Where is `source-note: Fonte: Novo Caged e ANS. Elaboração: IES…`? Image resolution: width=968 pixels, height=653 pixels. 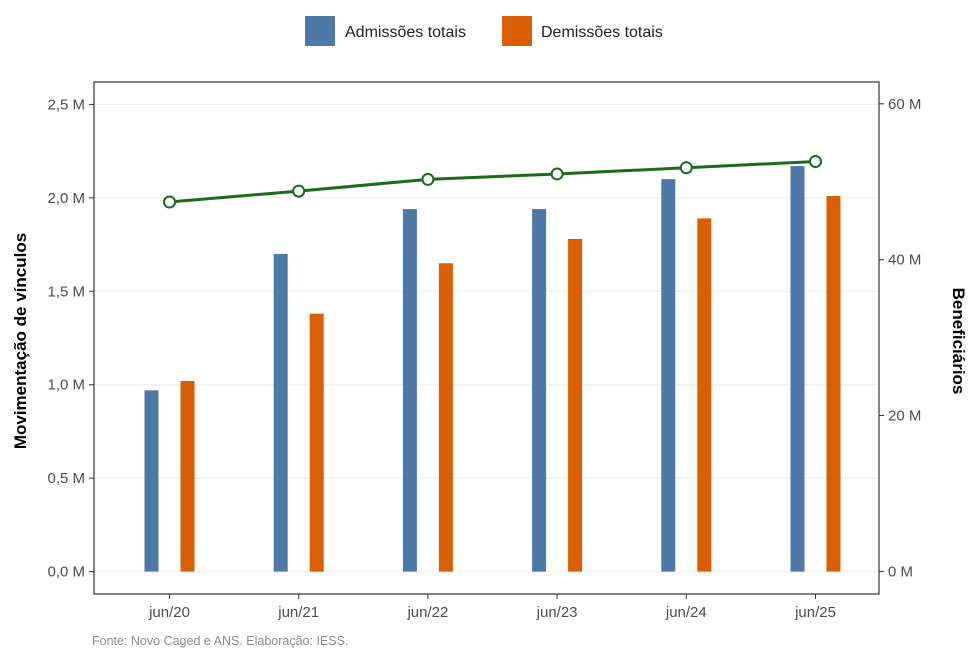 source-note: Fonte: Novo Caged e ANS. Elaboração: IES… is located at coordinates (220, 641).